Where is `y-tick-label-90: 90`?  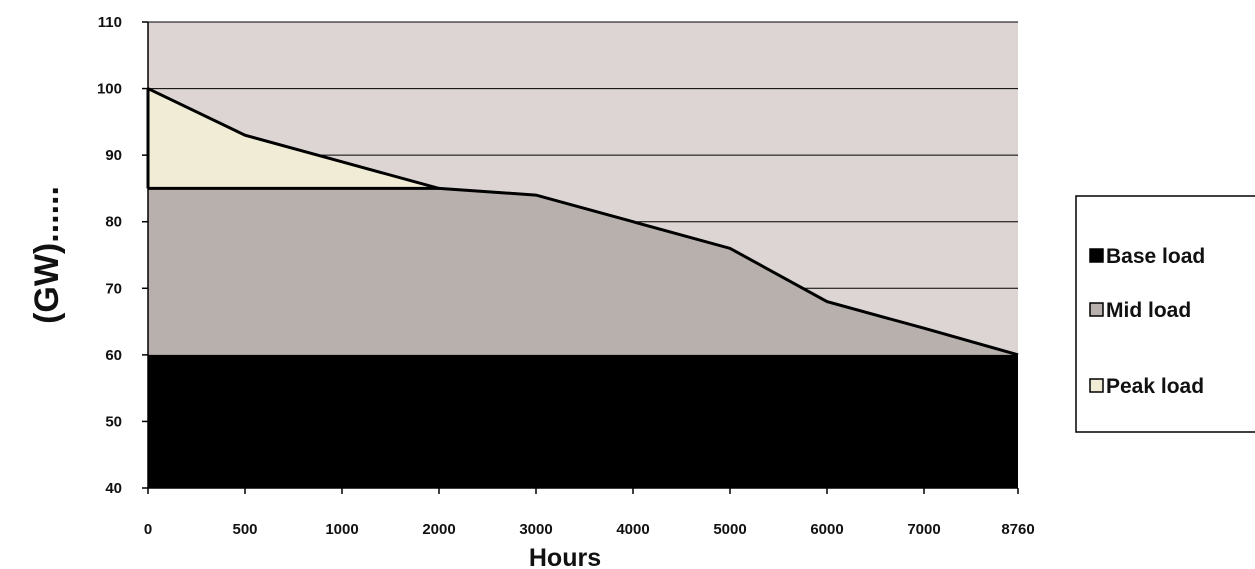 y-tick-label-90: 90 is located at coordinates (113, 155).